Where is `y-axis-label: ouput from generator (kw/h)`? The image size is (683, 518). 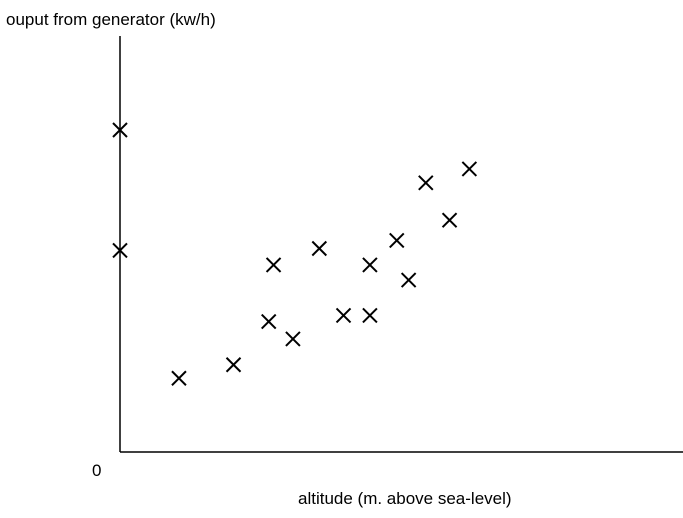
y-axis-label: ouput from generator (kw/h) is located at coordinates (111, 19).